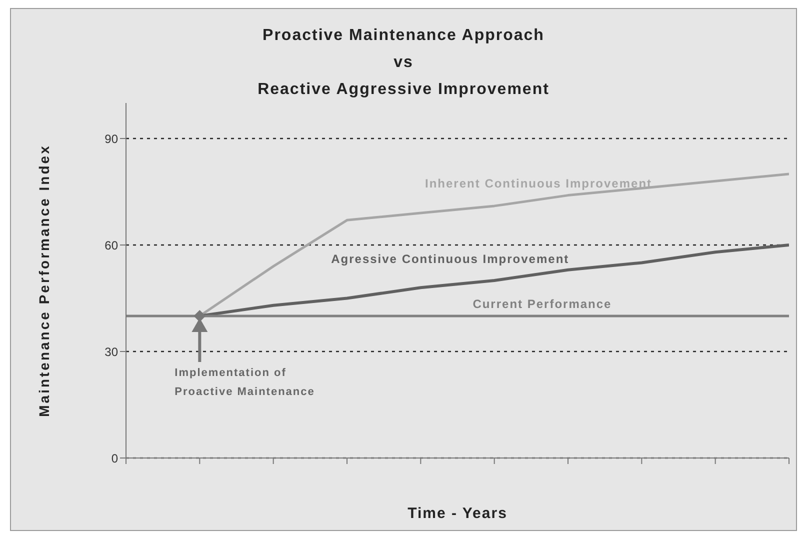  I want to click on series-label: Agressive Continuous Improvement, so click(450, 259).